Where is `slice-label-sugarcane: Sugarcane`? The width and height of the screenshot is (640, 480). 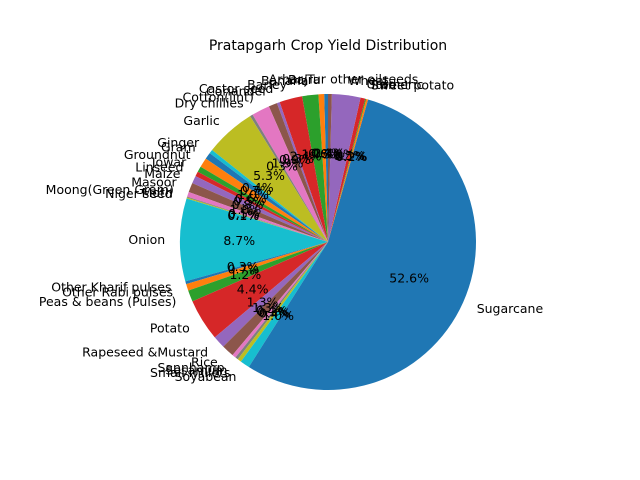 slice-label-sugarcane: Sugarcane is located at coordinates (510, 308).